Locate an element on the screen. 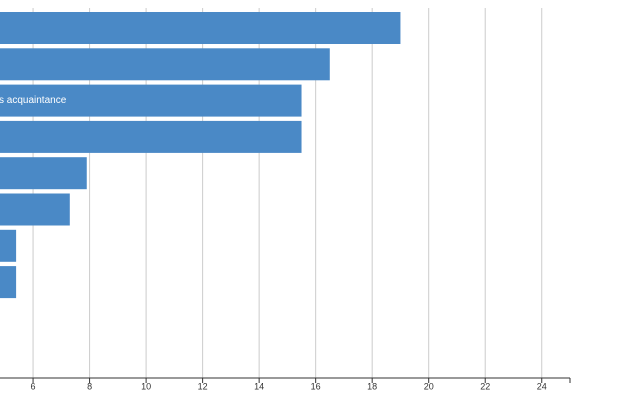 Image resolution: width=640 pixels, height=400 pixels. x-tick-label: 16 is located at coordinates (316, 386).